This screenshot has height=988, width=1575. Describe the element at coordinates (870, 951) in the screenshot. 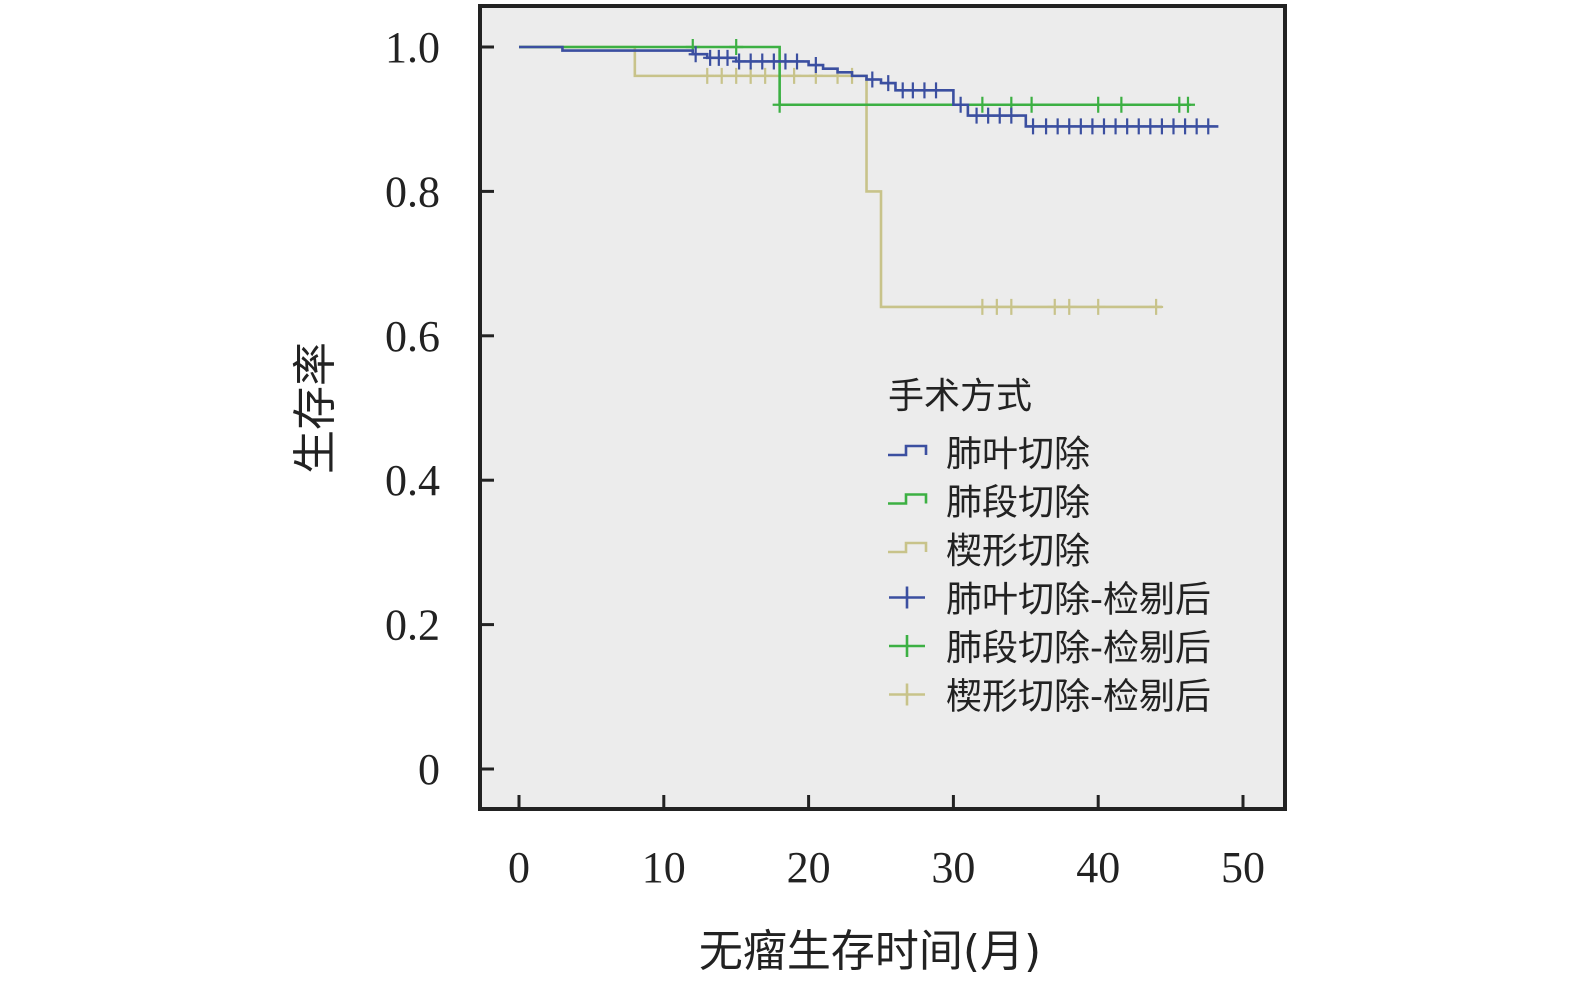

I see `x-axis-title: 无瘤生存时间(月)` at that location.